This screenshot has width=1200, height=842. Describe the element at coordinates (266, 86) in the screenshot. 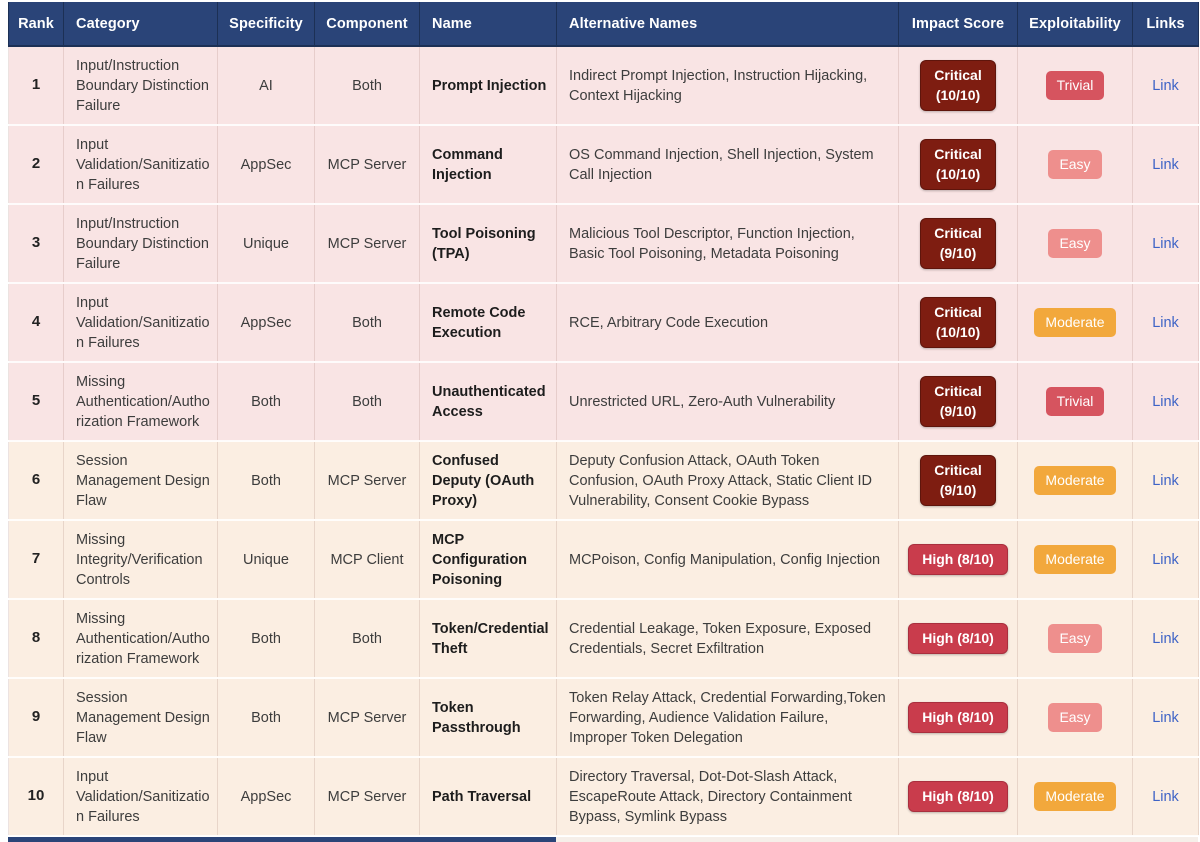

I see `specificity-cell: AI` at that location.